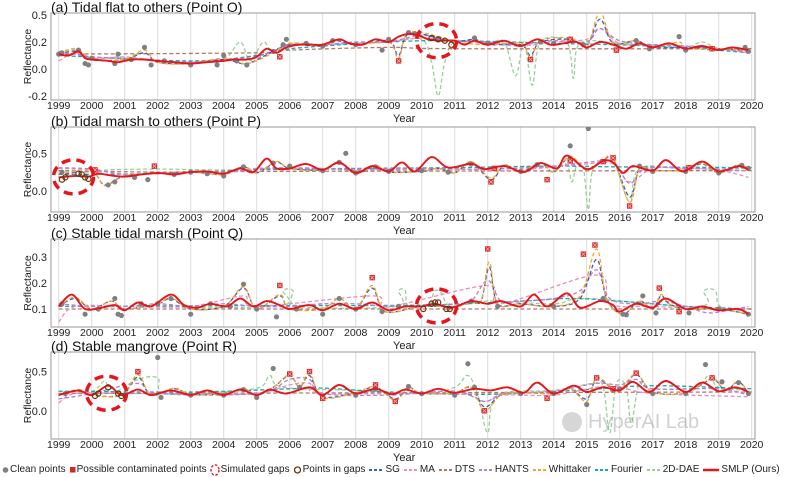 The width and height of the screenshot is (798, 477). Describe the element at coordinates (653, 106) in the screenshot. I see `x-tick-label: 2017` at that location.